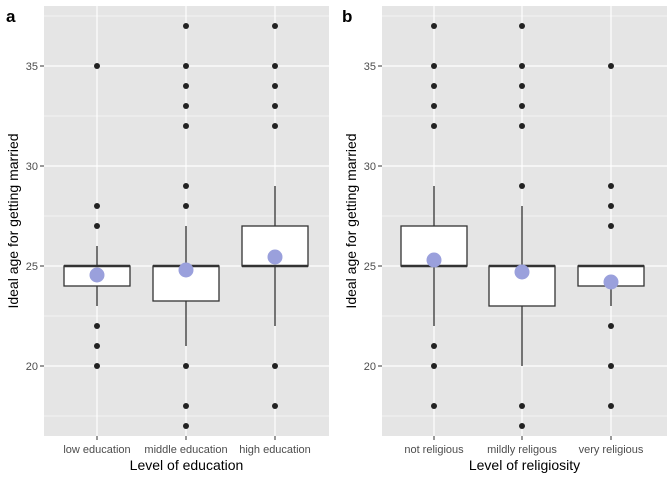 The width and height of the screenshot is (672, 485). I want to click on x-axis-title: Level of education, so click(187, 465).